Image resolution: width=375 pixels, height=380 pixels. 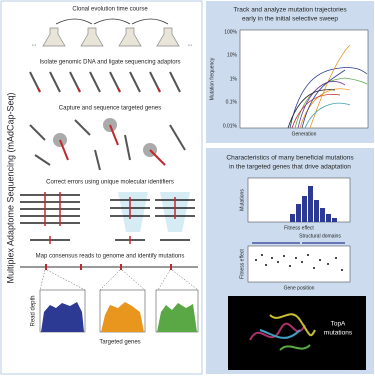 I want to click on panel-title: Track and analyze mutation trajectories, so click(x=290, y=10).